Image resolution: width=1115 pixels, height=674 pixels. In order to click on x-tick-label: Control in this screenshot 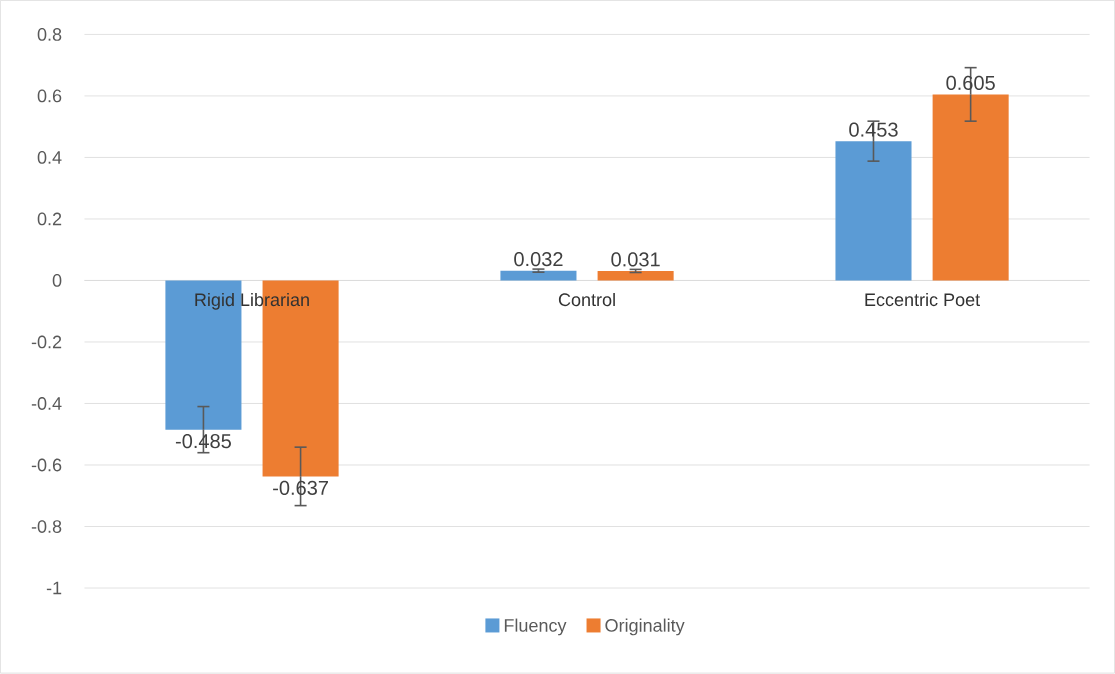, I will do `click(586, 300)`.